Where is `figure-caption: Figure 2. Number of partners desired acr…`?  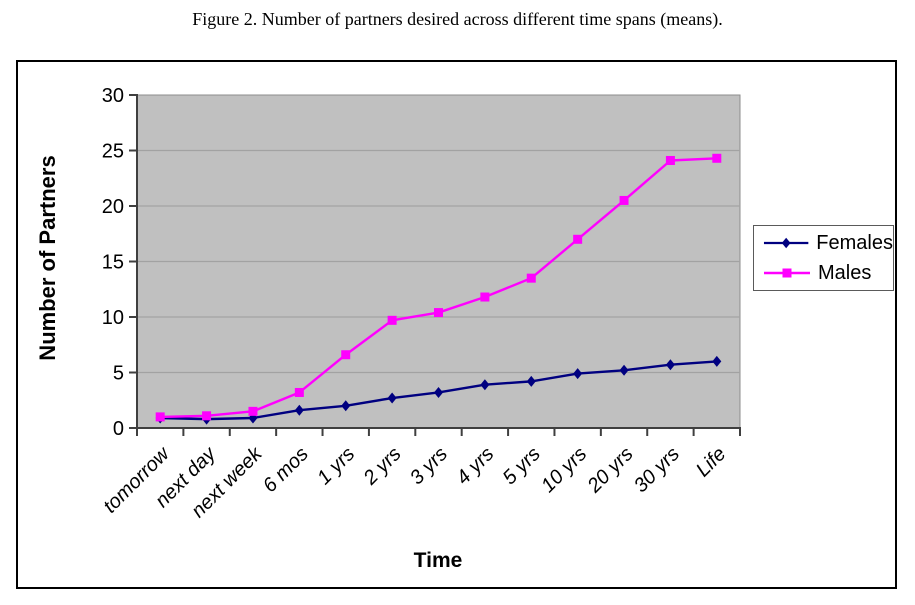
figure-caption: Figure 2. Number of partners desired acr… is located at coordinates (457, 19).